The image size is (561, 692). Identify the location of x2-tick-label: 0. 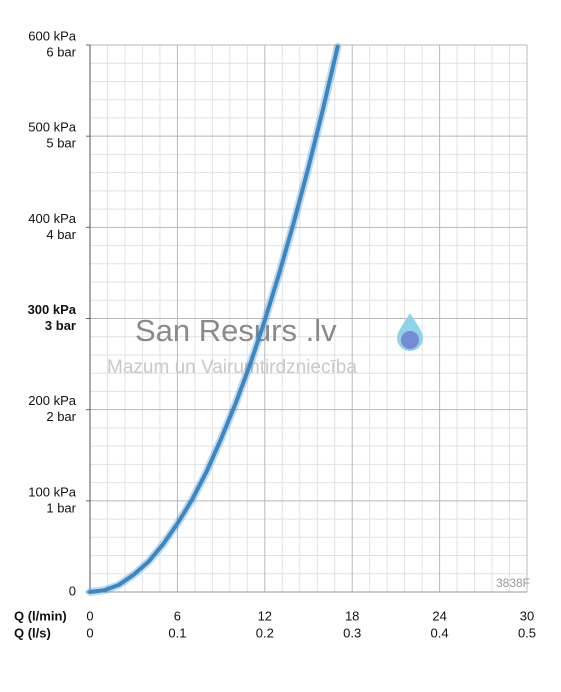
(89, 632).